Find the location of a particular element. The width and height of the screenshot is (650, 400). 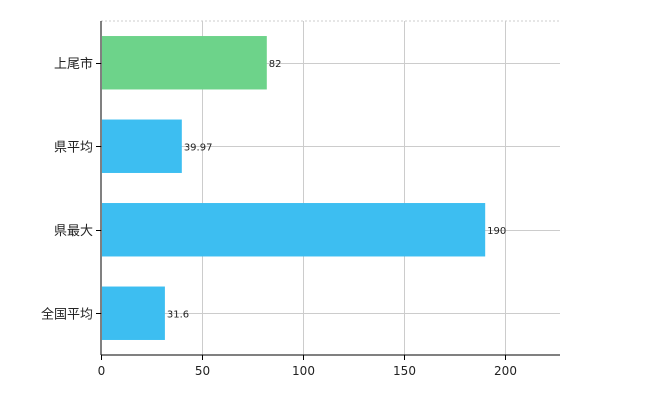

y-category-label: 県最大 is located at coordinates (73, 231).